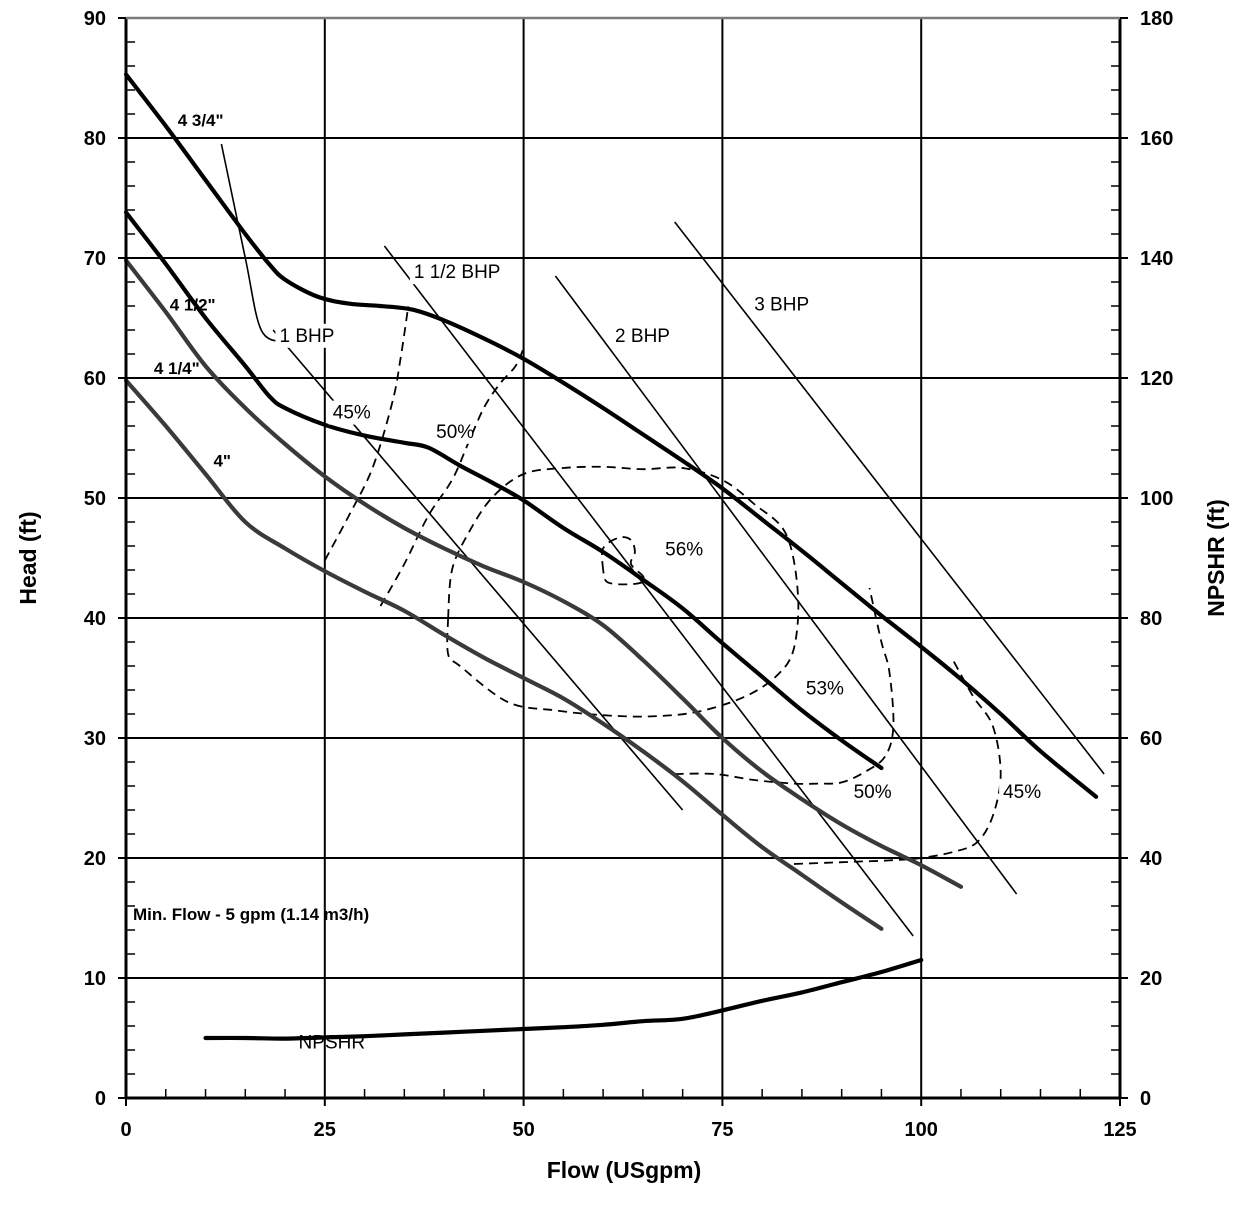 Image resolution: width=1245 pixels, height=1210 pixels. Describe the element at coordinates (325, 1130) in the screenshot. I see `x-tick-label: 25` at that location.